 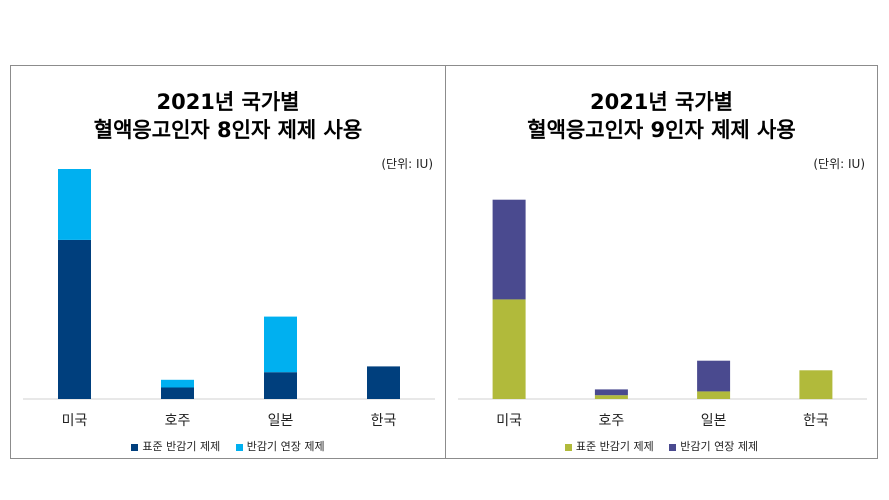 What do you see at coordinates (661, 116) in the screenshot?
I see `chart-title: 2021년 국가별 혈액응고인자 9인자 제제 사용` at bounding box center [661, 116].